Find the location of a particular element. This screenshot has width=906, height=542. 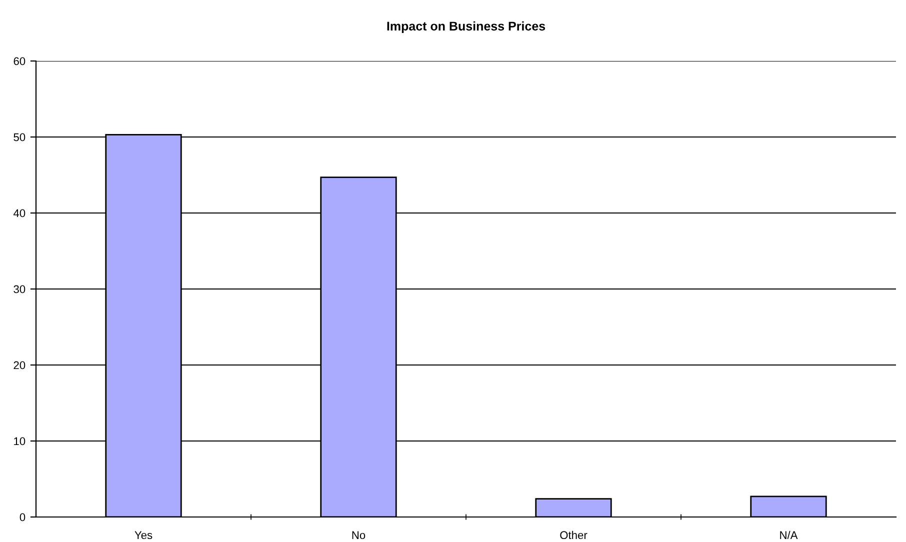

x-tick-label: N/A is located at coordinates (789, 535).